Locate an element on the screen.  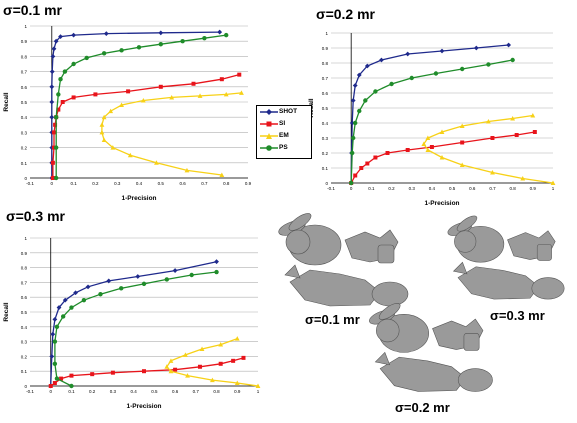
series-em is located at coordinates (171, 133).